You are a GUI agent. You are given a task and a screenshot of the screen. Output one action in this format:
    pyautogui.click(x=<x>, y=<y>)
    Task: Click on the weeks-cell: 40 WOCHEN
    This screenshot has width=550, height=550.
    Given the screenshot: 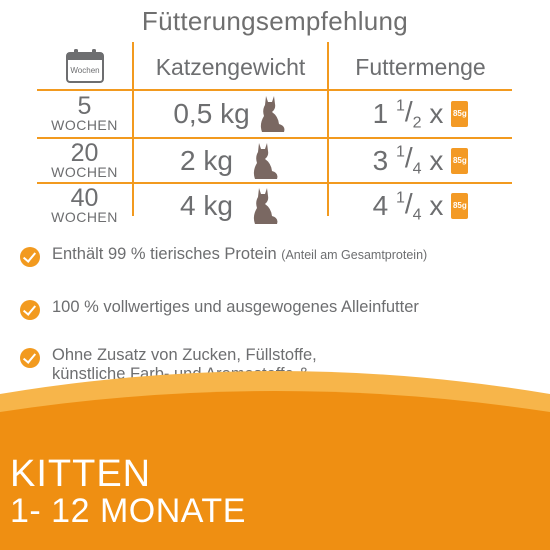 What is the action you would take?
    pyautogui.click(x=84, y=206)
    